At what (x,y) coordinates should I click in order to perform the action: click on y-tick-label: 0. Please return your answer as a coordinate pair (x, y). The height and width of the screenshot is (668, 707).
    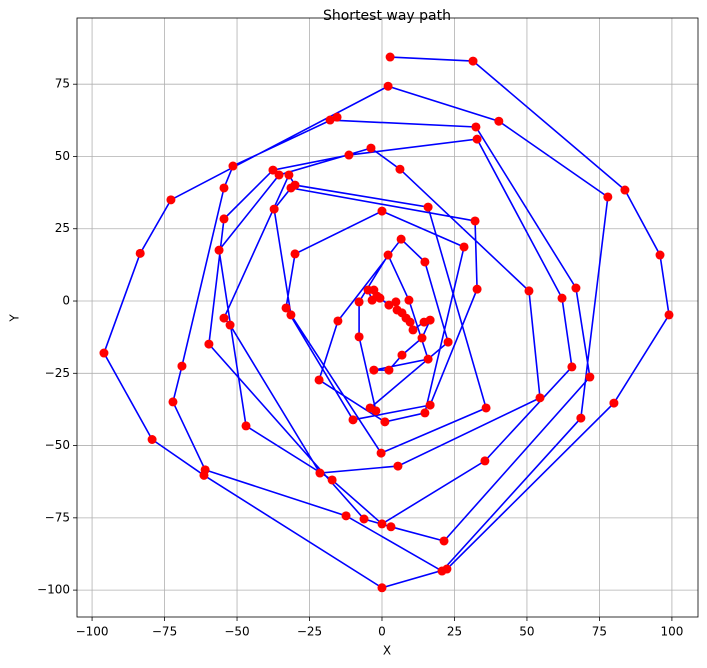
    Looking at the image, I should click on (66, 301).